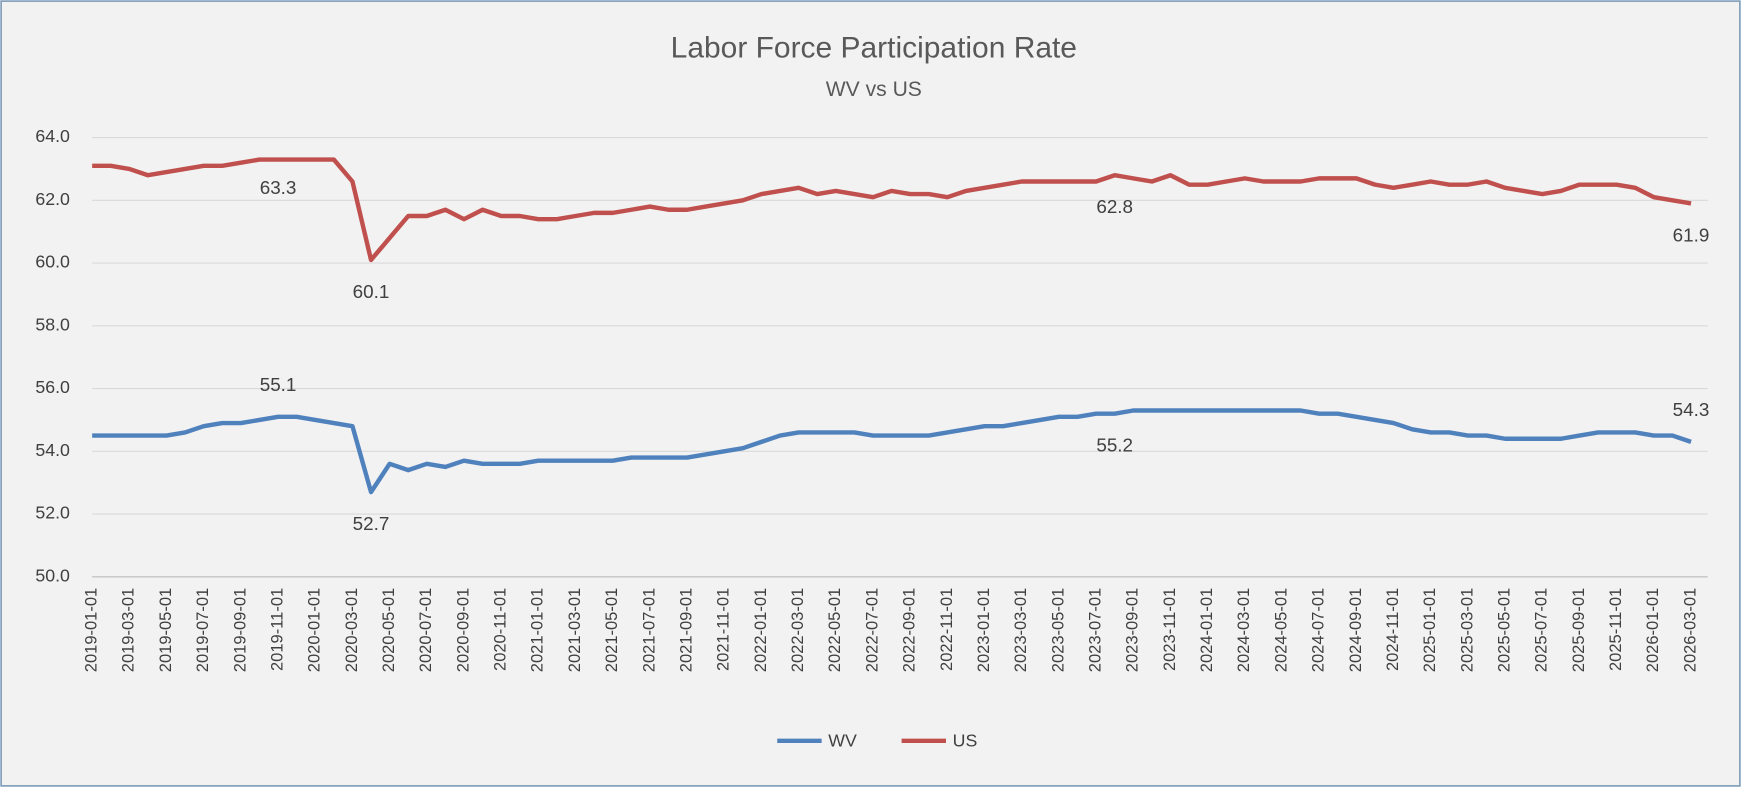 This screenshot has height=787, width=1741. What do you see at coordinates (1689, 630) in the screenshot?
I see `x-tick-label: 2026-03-01` at bounding box center [1689, 630].